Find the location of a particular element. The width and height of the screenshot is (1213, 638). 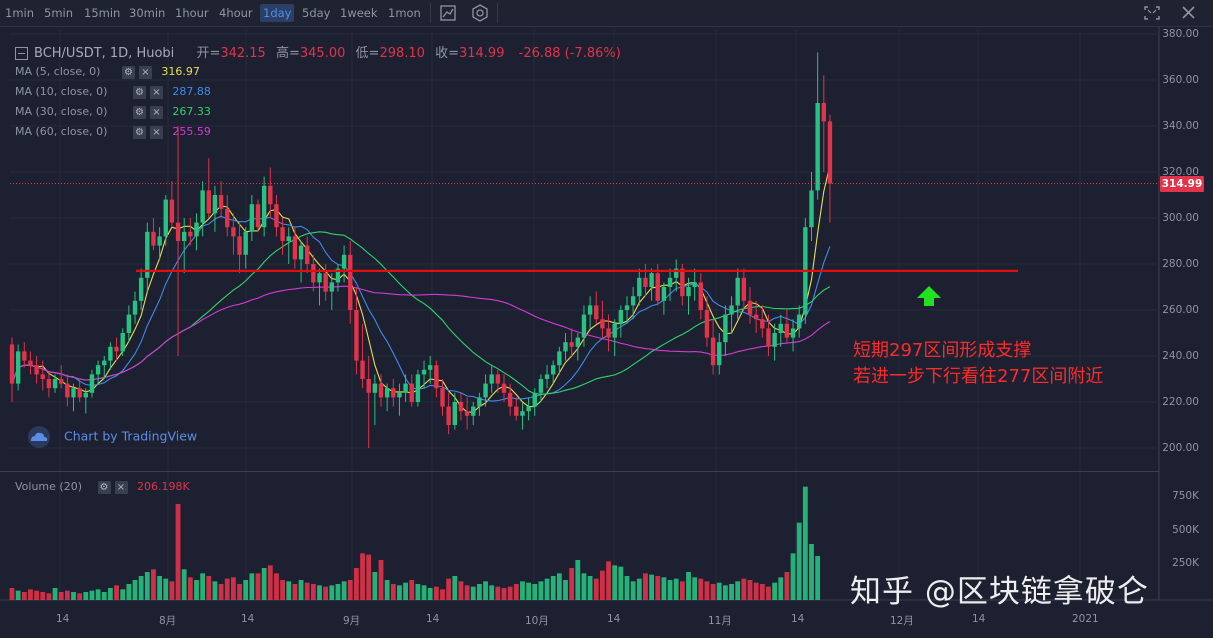

date-tick: 14 is located at coordinates (433, 619).